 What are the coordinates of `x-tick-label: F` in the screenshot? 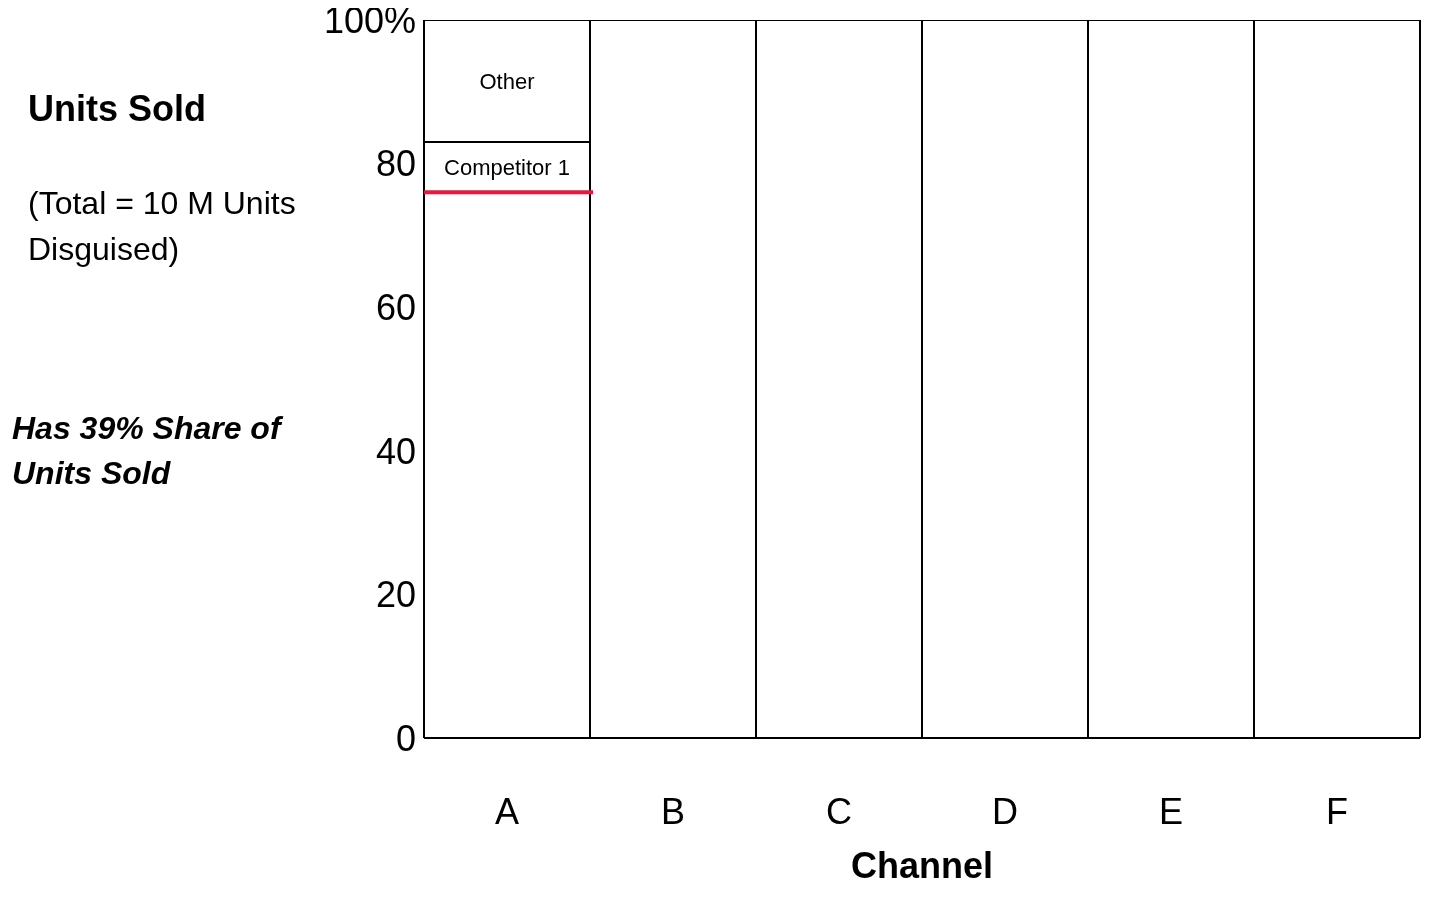 It's located at (1337, 811).